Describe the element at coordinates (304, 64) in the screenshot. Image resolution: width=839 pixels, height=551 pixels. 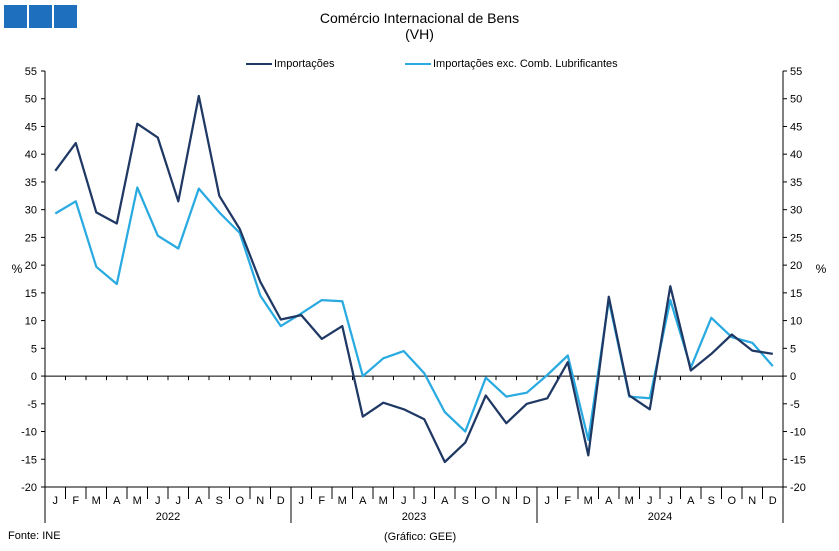
I see `legend-label-importacoes: Importações` at that location.